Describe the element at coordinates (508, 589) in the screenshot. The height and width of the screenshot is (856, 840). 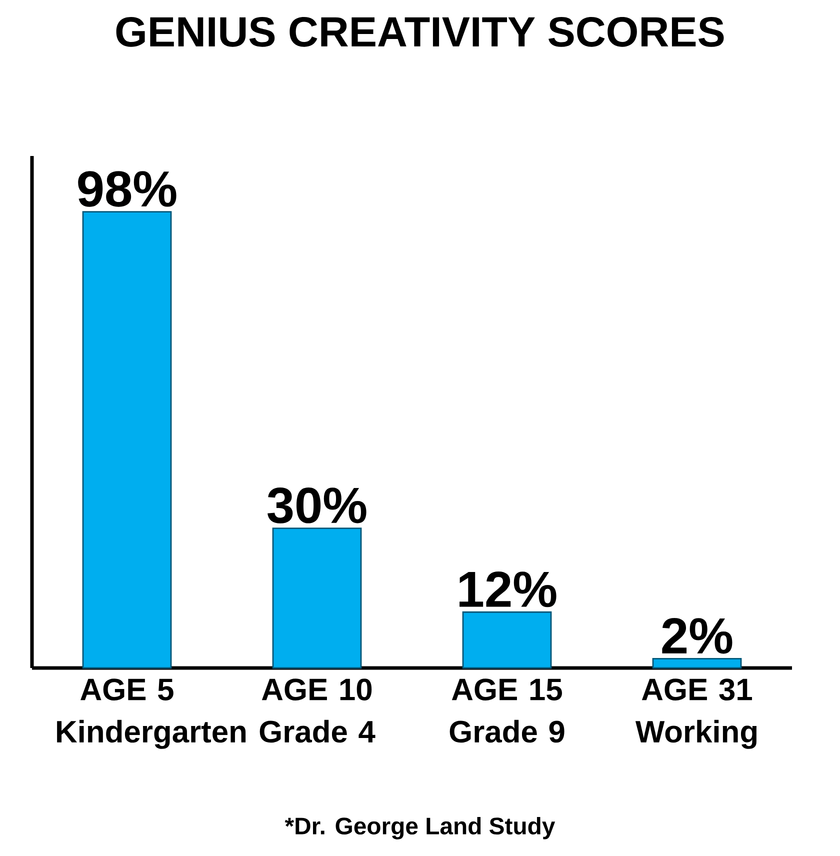
I see `data-label: 12%` at that location.